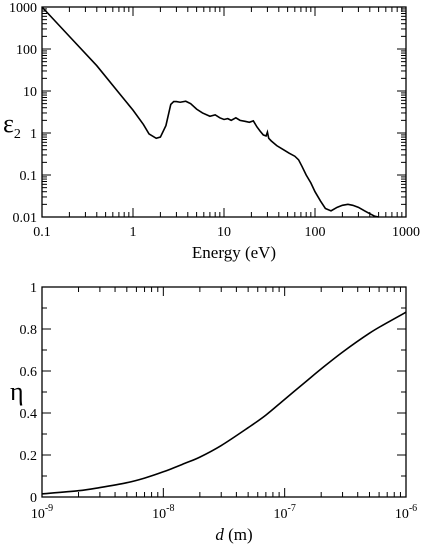  Describe the element at coordinates (26, 50) in the screenshot. I see `y-tick-label: 100` at that location.